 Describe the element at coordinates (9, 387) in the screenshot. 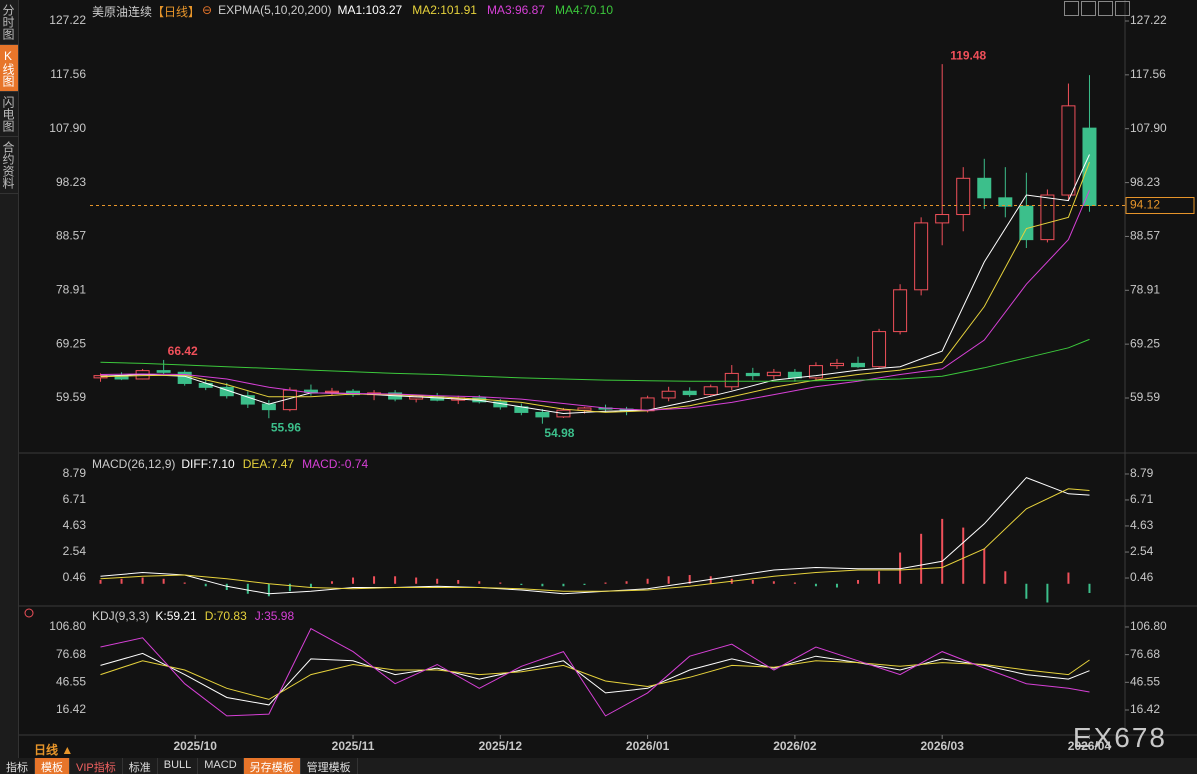

I see `sidebar: 分时图 K线图 闪电图 合约资料` at that location.